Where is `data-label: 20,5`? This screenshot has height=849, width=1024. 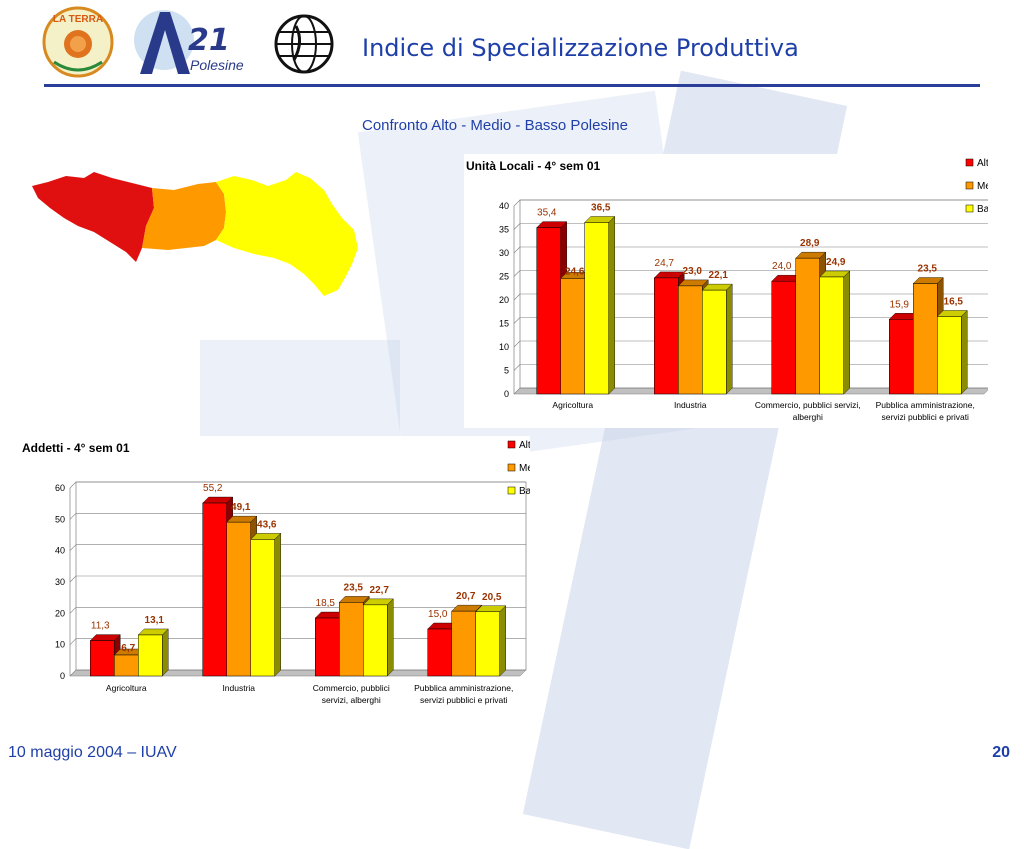 data-label: 20,5 is located at coordinates (492, 597).